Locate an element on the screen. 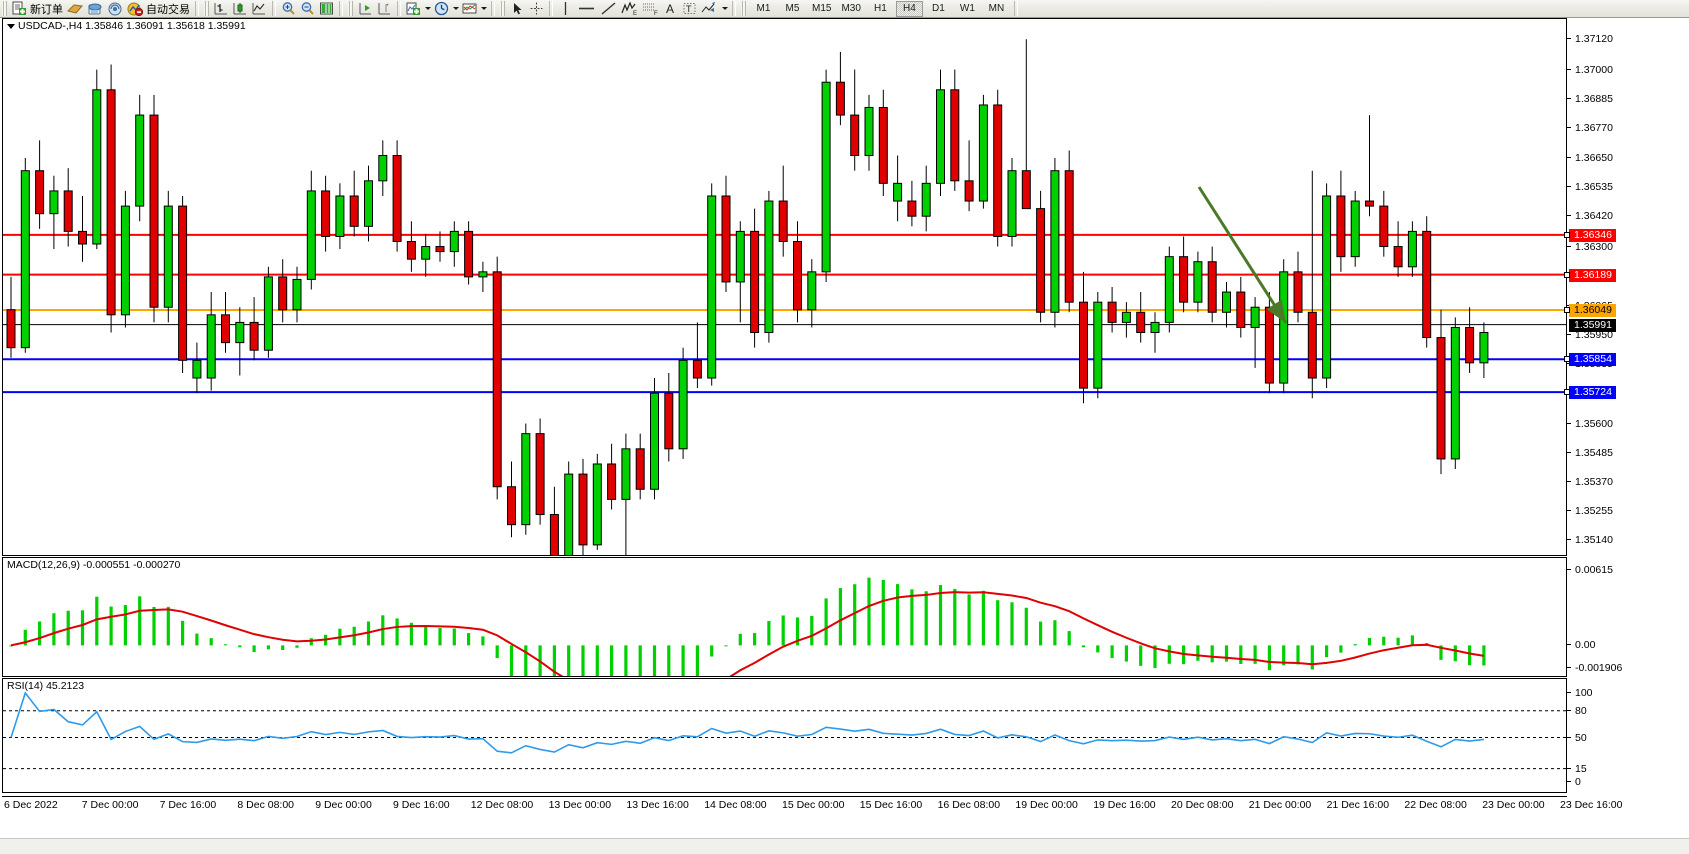  chart-type-grip is located at coordinates (206, 8).